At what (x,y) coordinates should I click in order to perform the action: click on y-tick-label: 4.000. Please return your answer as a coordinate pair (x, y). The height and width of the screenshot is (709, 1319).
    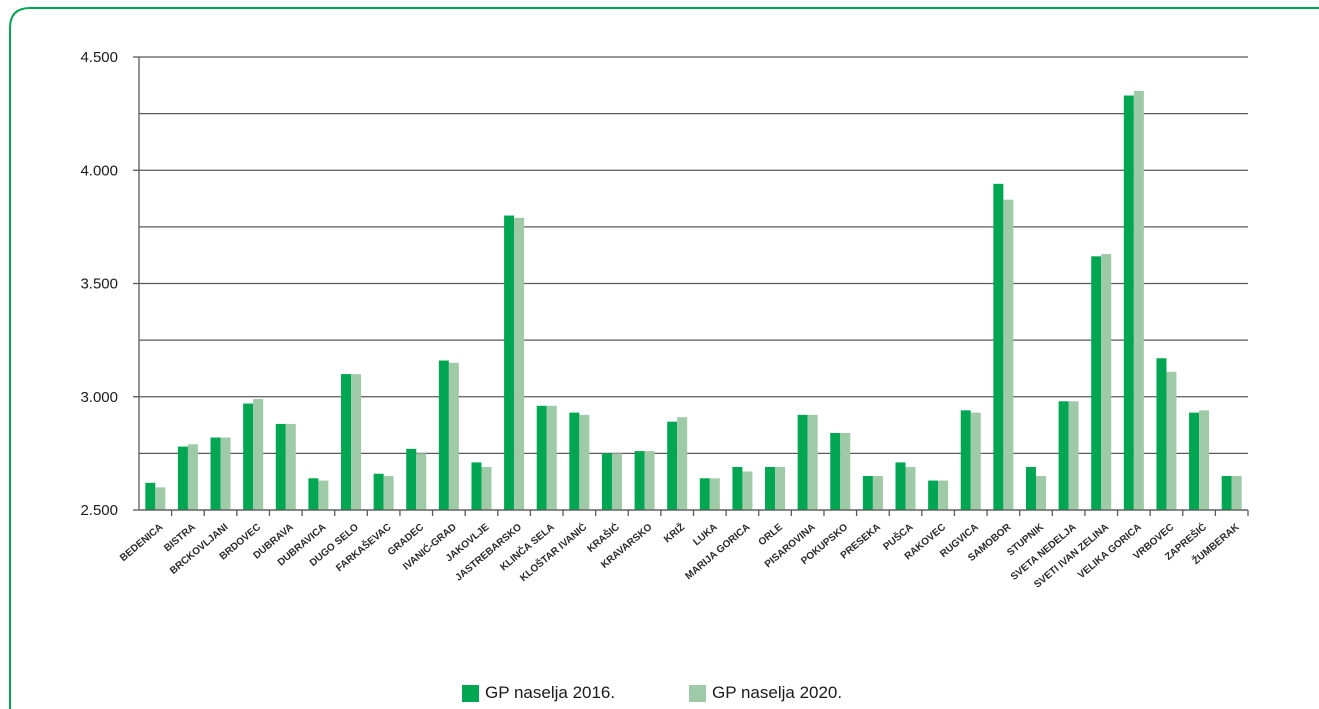
    Looking at the image, I should click on (99, 170).